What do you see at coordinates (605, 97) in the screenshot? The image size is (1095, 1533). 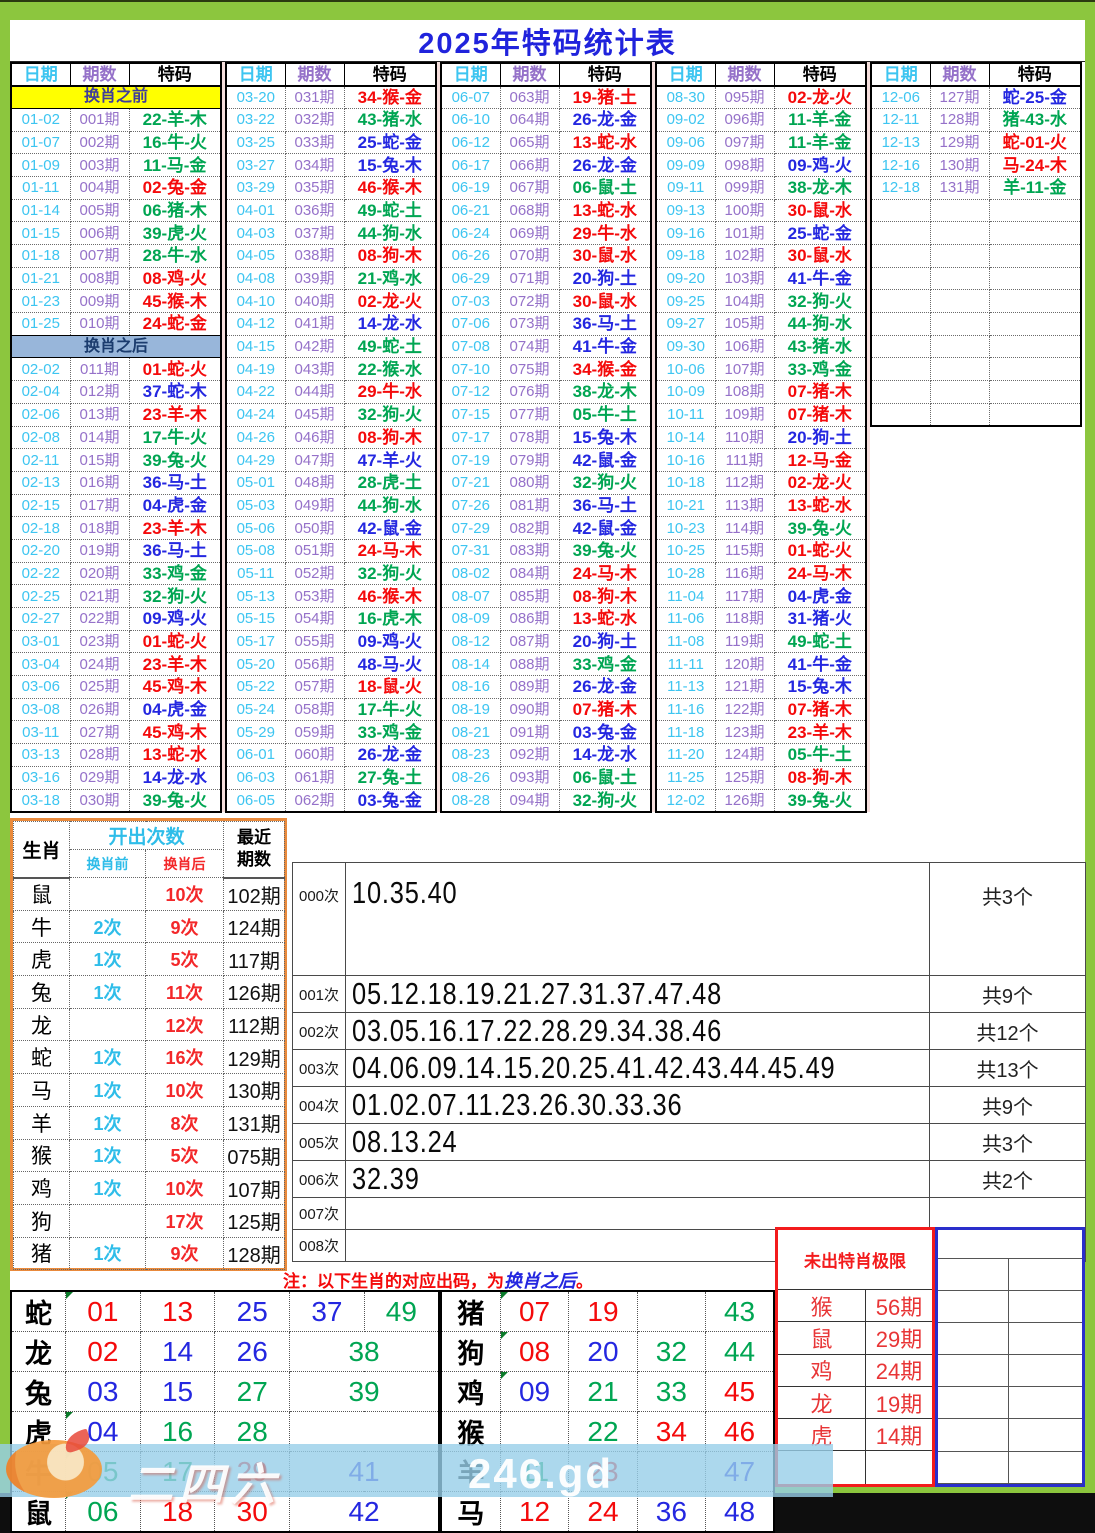 I see `special-code-cell: 19-猪-土` at bounding box center [605, 97].